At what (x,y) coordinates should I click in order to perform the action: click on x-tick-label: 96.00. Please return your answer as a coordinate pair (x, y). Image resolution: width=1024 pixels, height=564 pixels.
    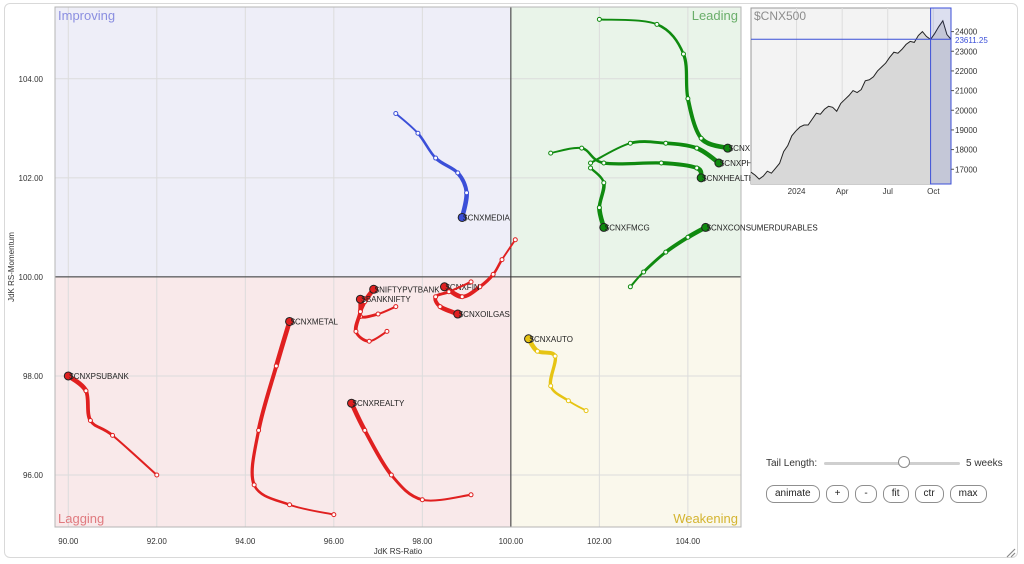
    Looking at the image, I should click on (334, 541).